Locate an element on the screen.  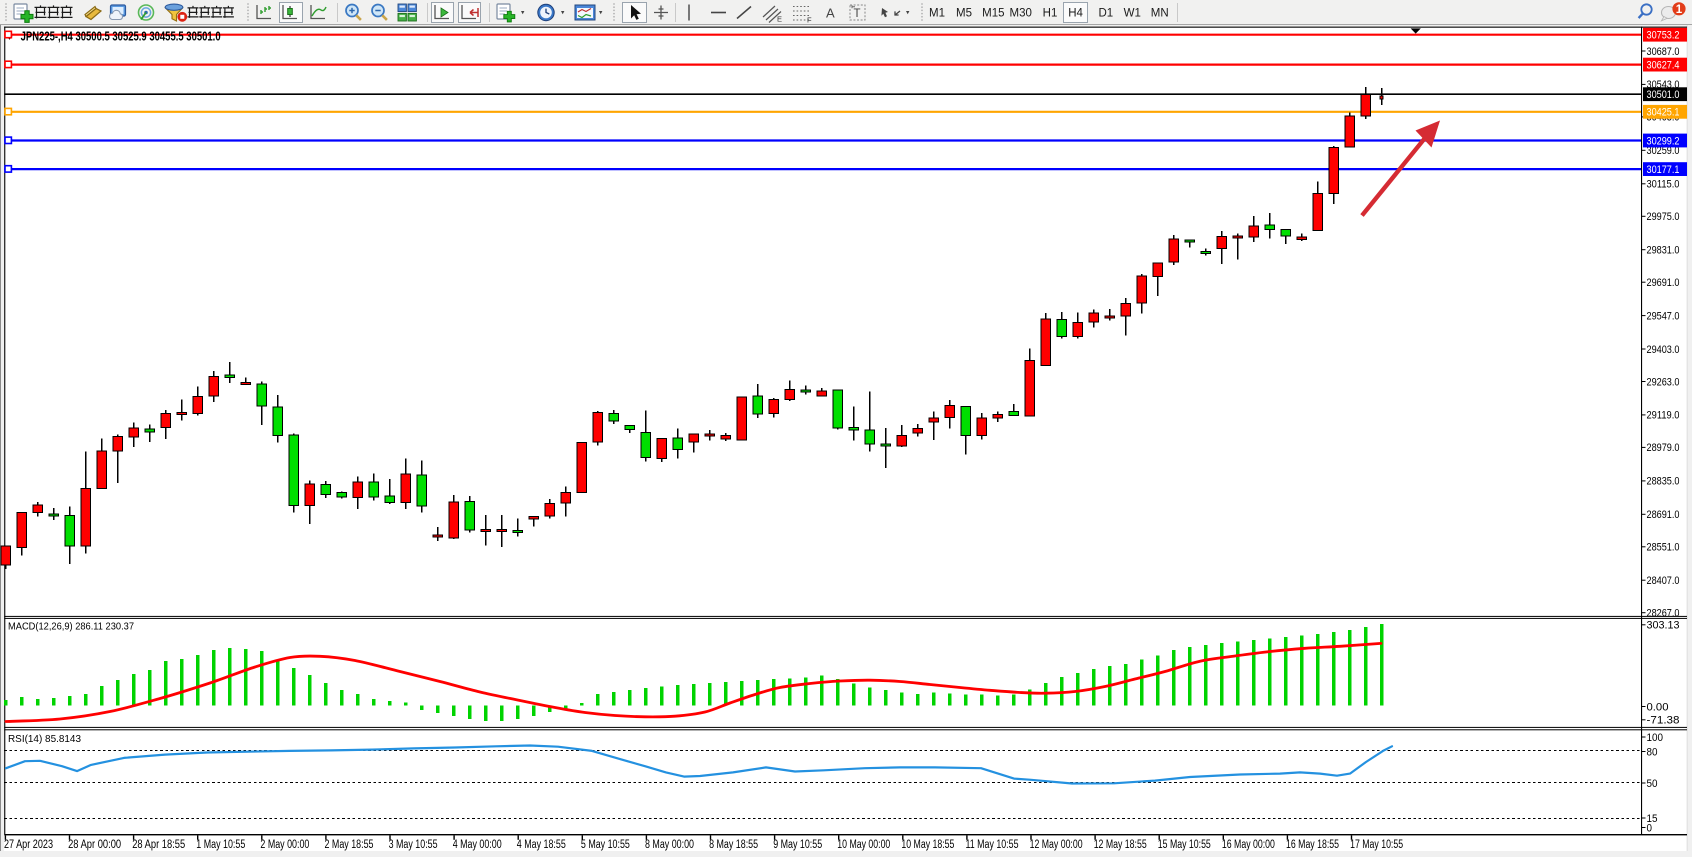
svg-text: 10 May 18:55 is located at coordinates (927, 845).